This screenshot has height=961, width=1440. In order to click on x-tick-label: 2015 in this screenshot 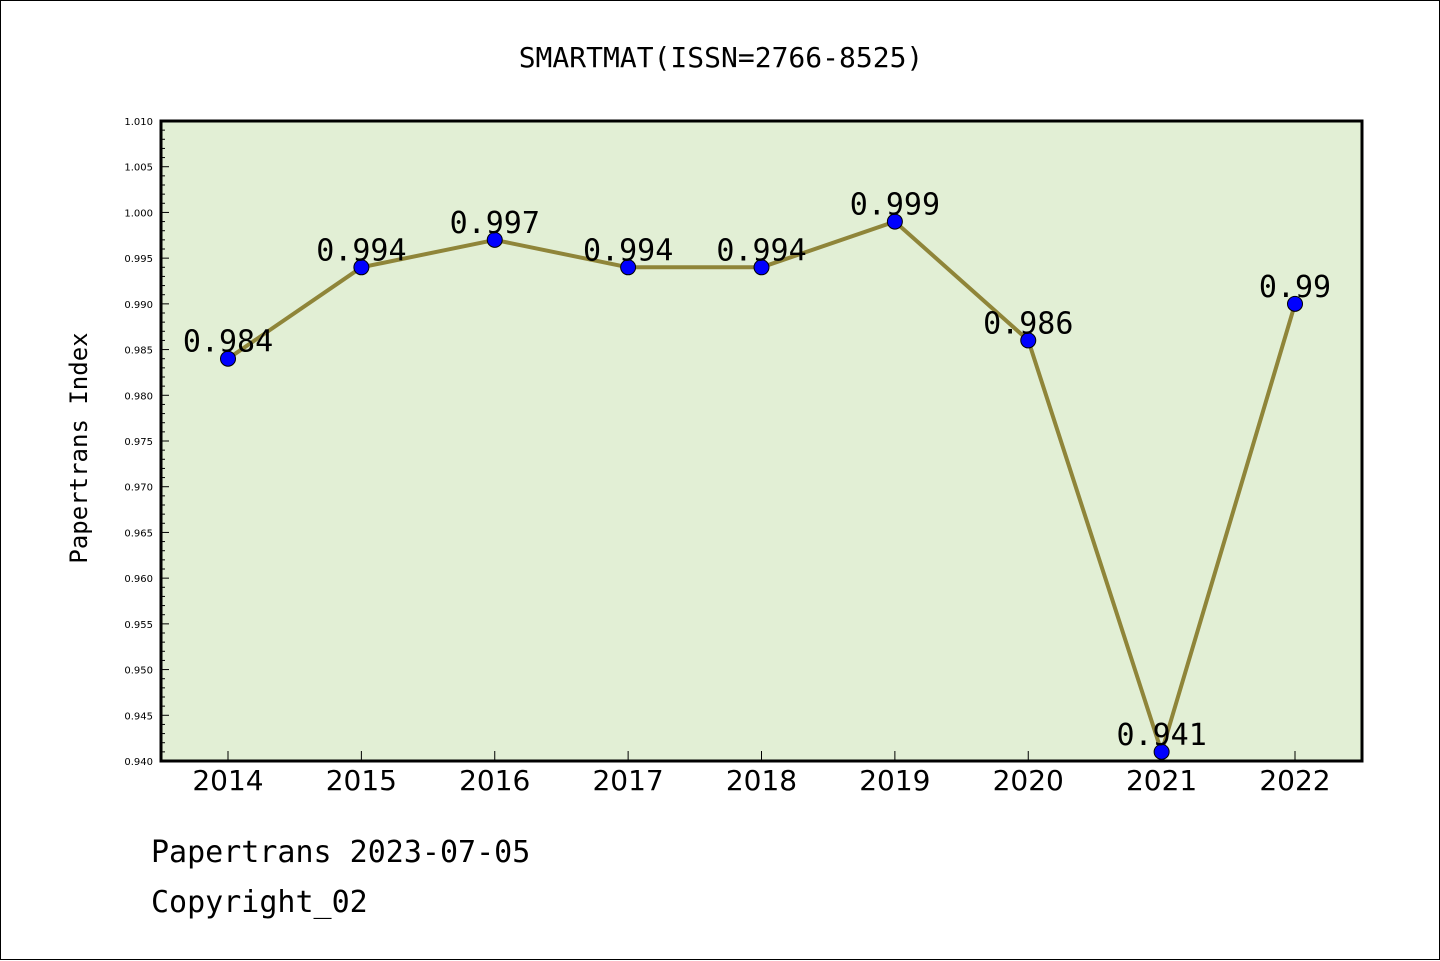, I will do `click(361, 780)`.